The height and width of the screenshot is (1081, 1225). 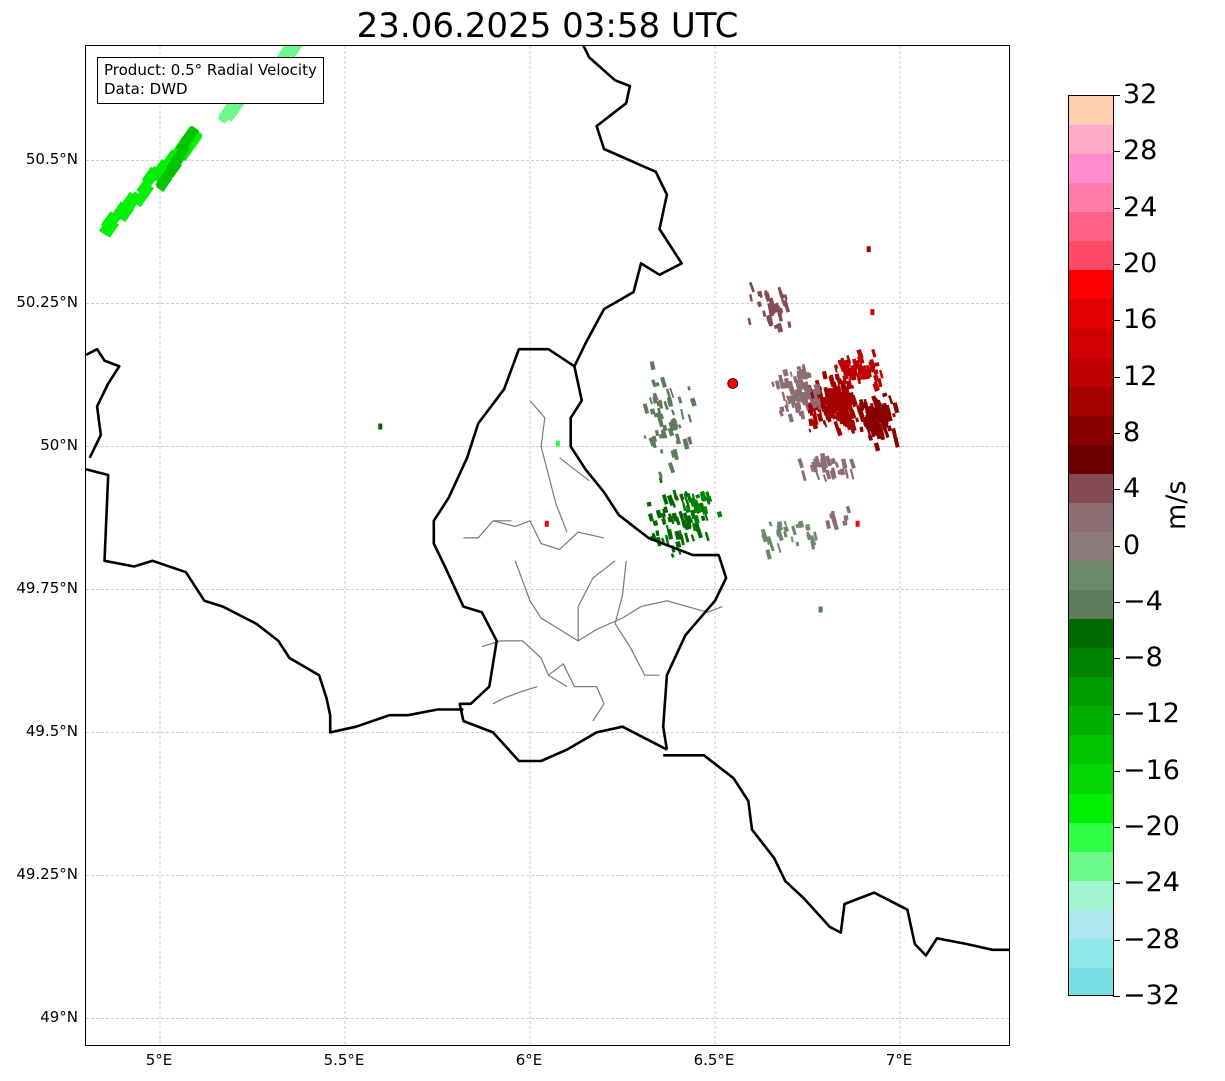 What do you see at coordinates (146, 89) in the screenshot?
I see `data-source-label: Data: DWD` at bounding box center [146, 89].